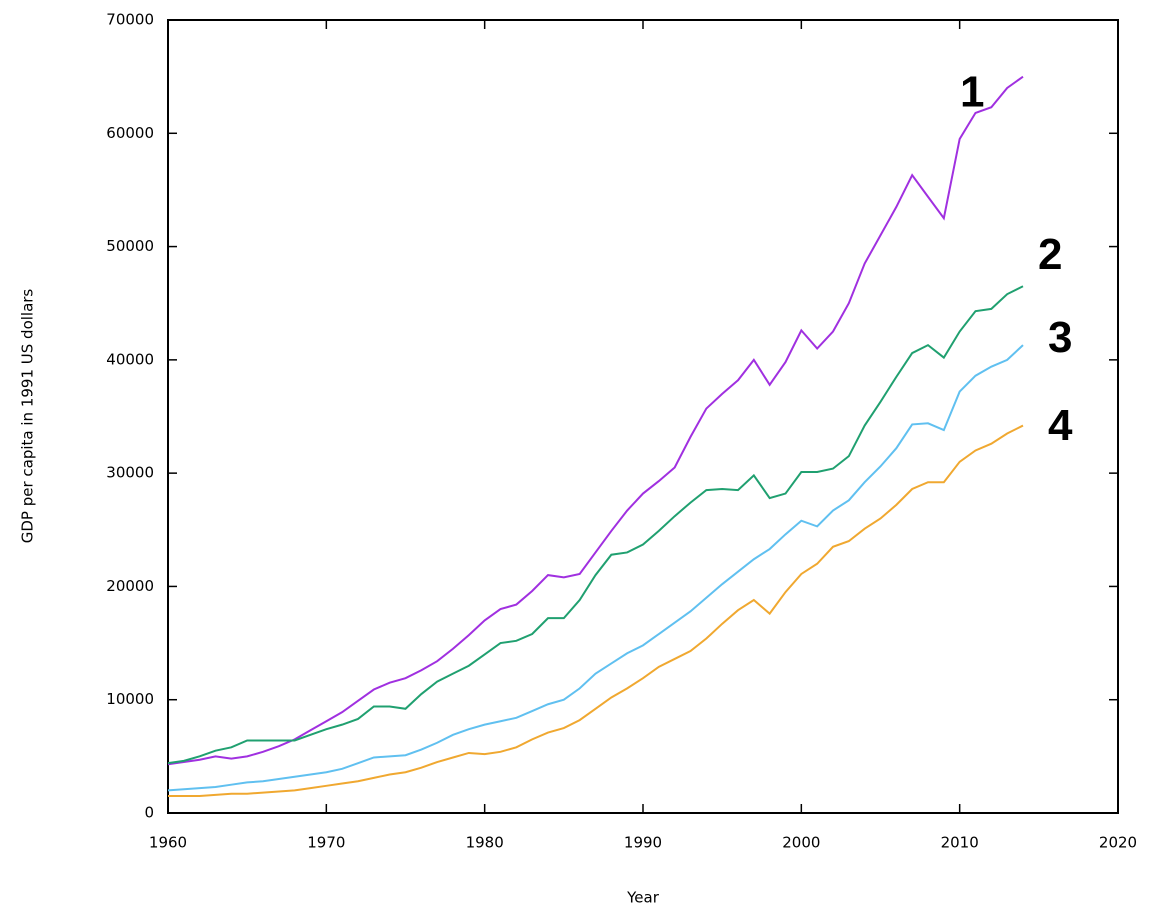  I want to click on y-tick-label: 40000, so click(130, 359).